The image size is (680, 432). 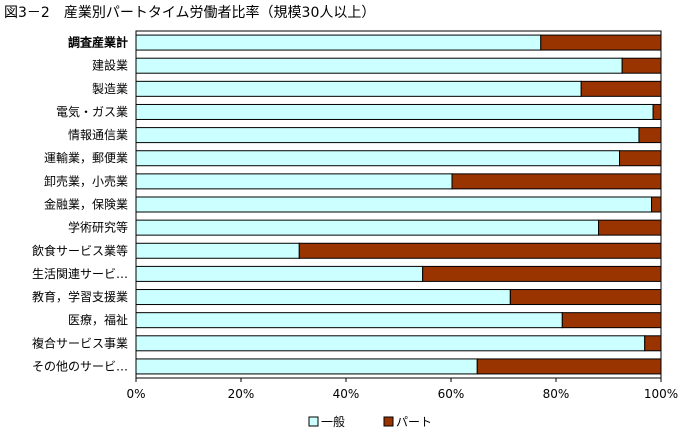 I want to click on legend-label-ippan: 一般, so click(x=333, y=421).